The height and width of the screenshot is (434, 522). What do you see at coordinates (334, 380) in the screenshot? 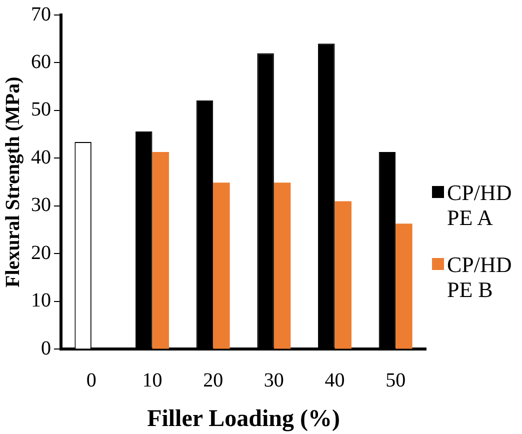
I see `x-tick-label: 40` at bounding box center [334, 380].